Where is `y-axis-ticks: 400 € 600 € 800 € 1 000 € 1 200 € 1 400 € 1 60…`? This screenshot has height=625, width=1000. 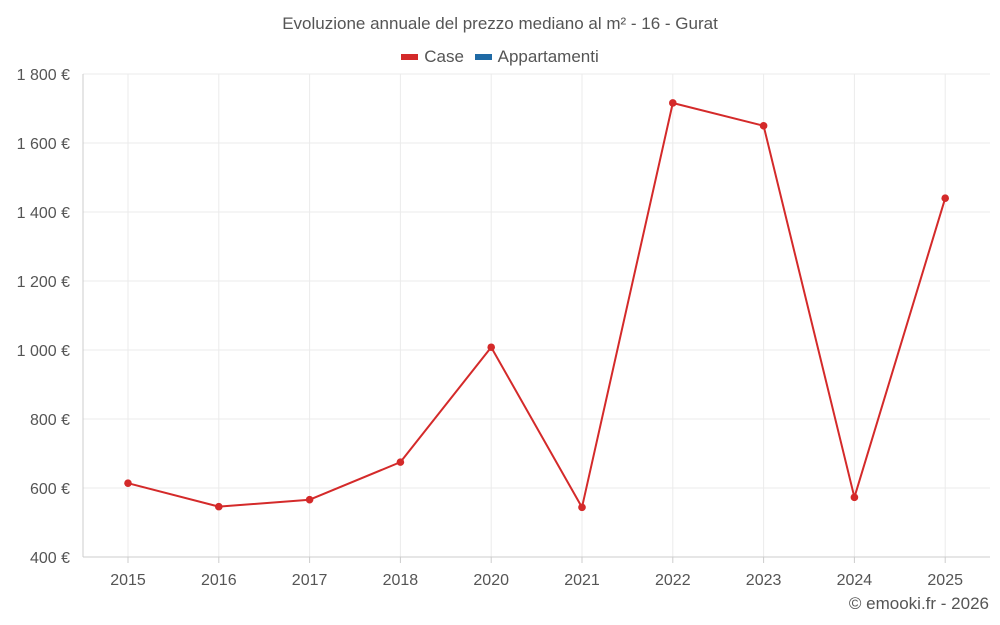
y-axis-ticks: 400 € 600 € 800 € 1 000 € 1 200 € 1 400 € 1 60… is located at coordinates (43, 317).